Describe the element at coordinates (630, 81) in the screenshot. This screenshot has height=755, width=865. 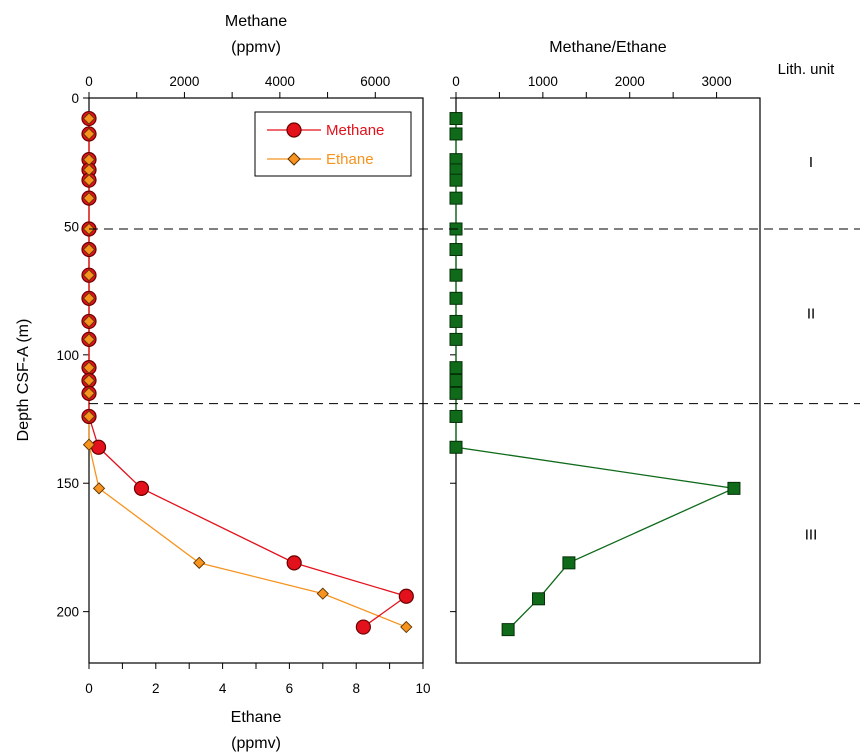
I see `ratio-tick-label: 2000` at that location.